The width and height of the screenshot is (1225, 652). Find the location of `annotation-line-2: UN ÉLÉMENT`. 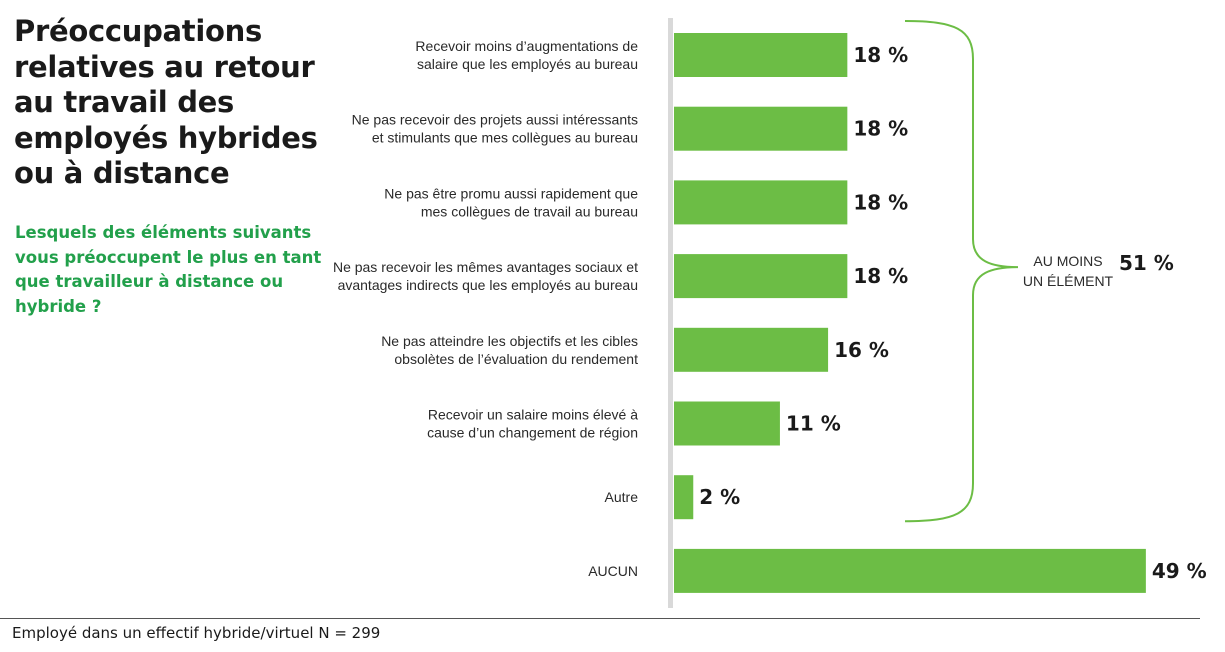

annotation-line-2: UN ÉLÉMENT is located at coordinates (1068, 281).